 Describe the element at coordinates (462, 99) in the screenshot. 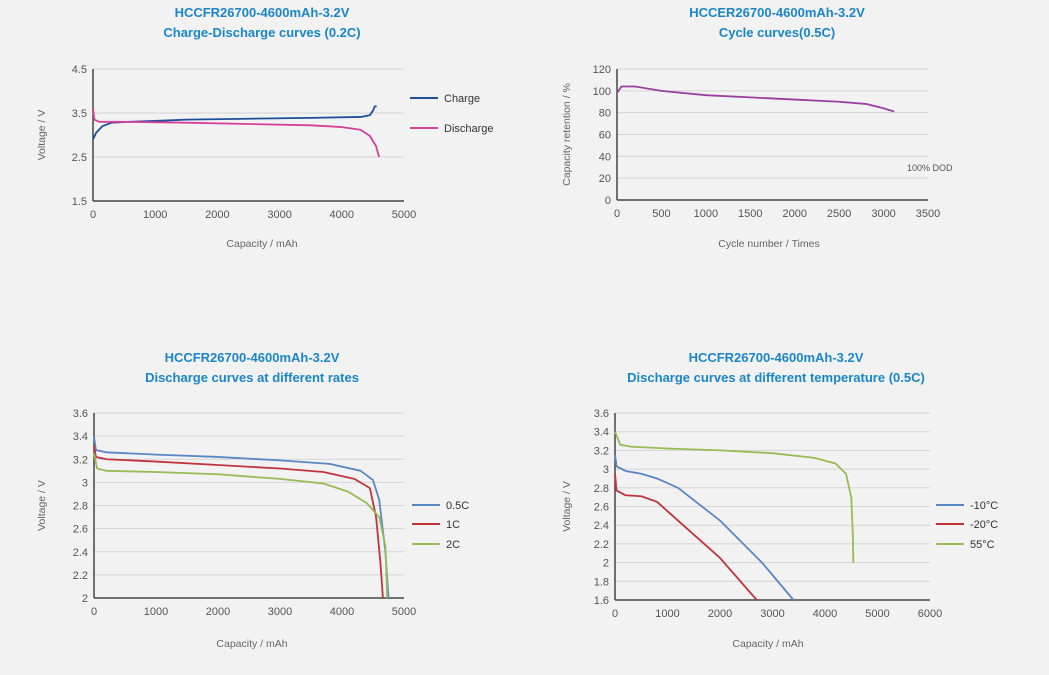

I see `legend-label: Charge` at that location.